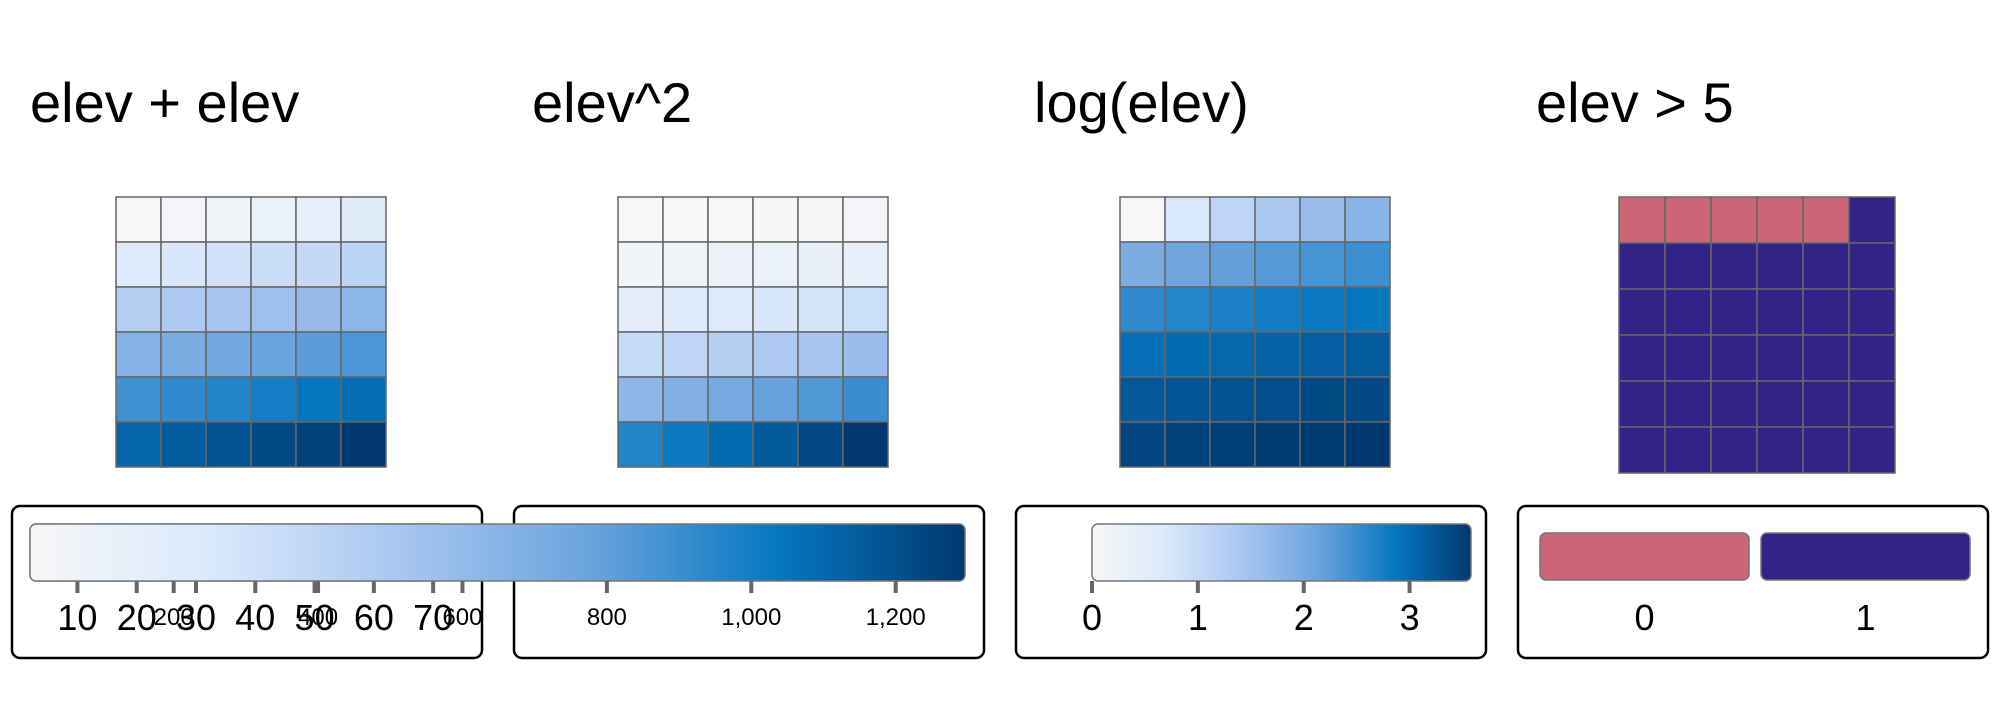 The image size is (2000, 705). What do you see at coordinates (77, 617) in the screenshot?
I see `legend-tick-label: 10` at bounding box center [77, 617].